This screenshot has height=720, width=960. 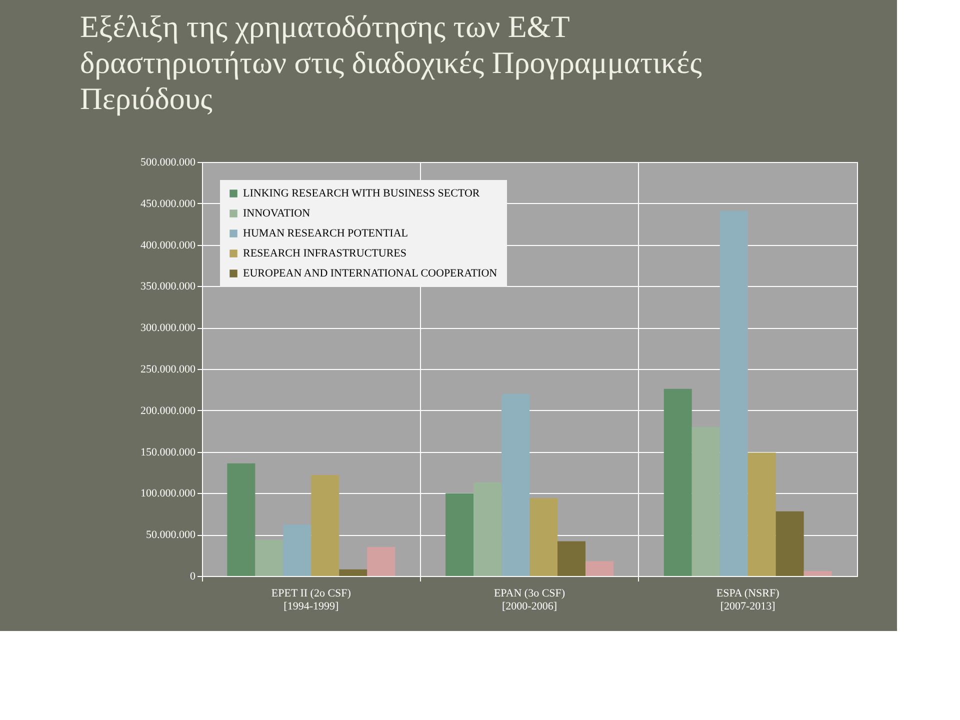 I want to click on y-tick-label: 100.000.000, so click(x=168, y=494).